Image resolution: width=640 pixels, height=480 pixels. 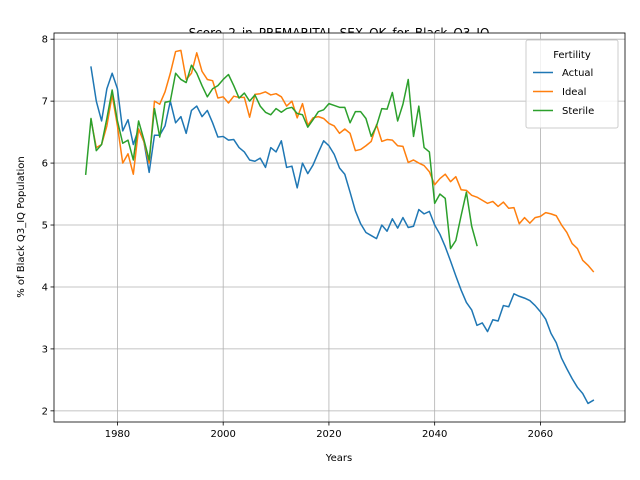 What do you see at coordinates (117, 434) in the screenshot?
I see `x-tick-label: 1980` at bounding box center [117, 434].